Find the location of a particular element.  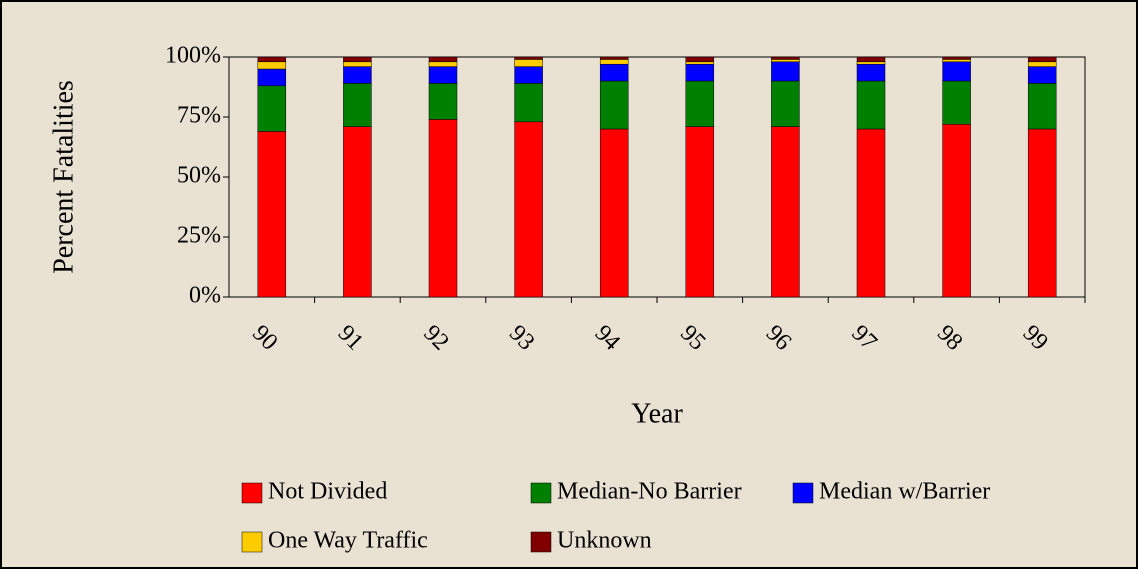

y-tick-label: 25% is located at coordinates (199, 236).